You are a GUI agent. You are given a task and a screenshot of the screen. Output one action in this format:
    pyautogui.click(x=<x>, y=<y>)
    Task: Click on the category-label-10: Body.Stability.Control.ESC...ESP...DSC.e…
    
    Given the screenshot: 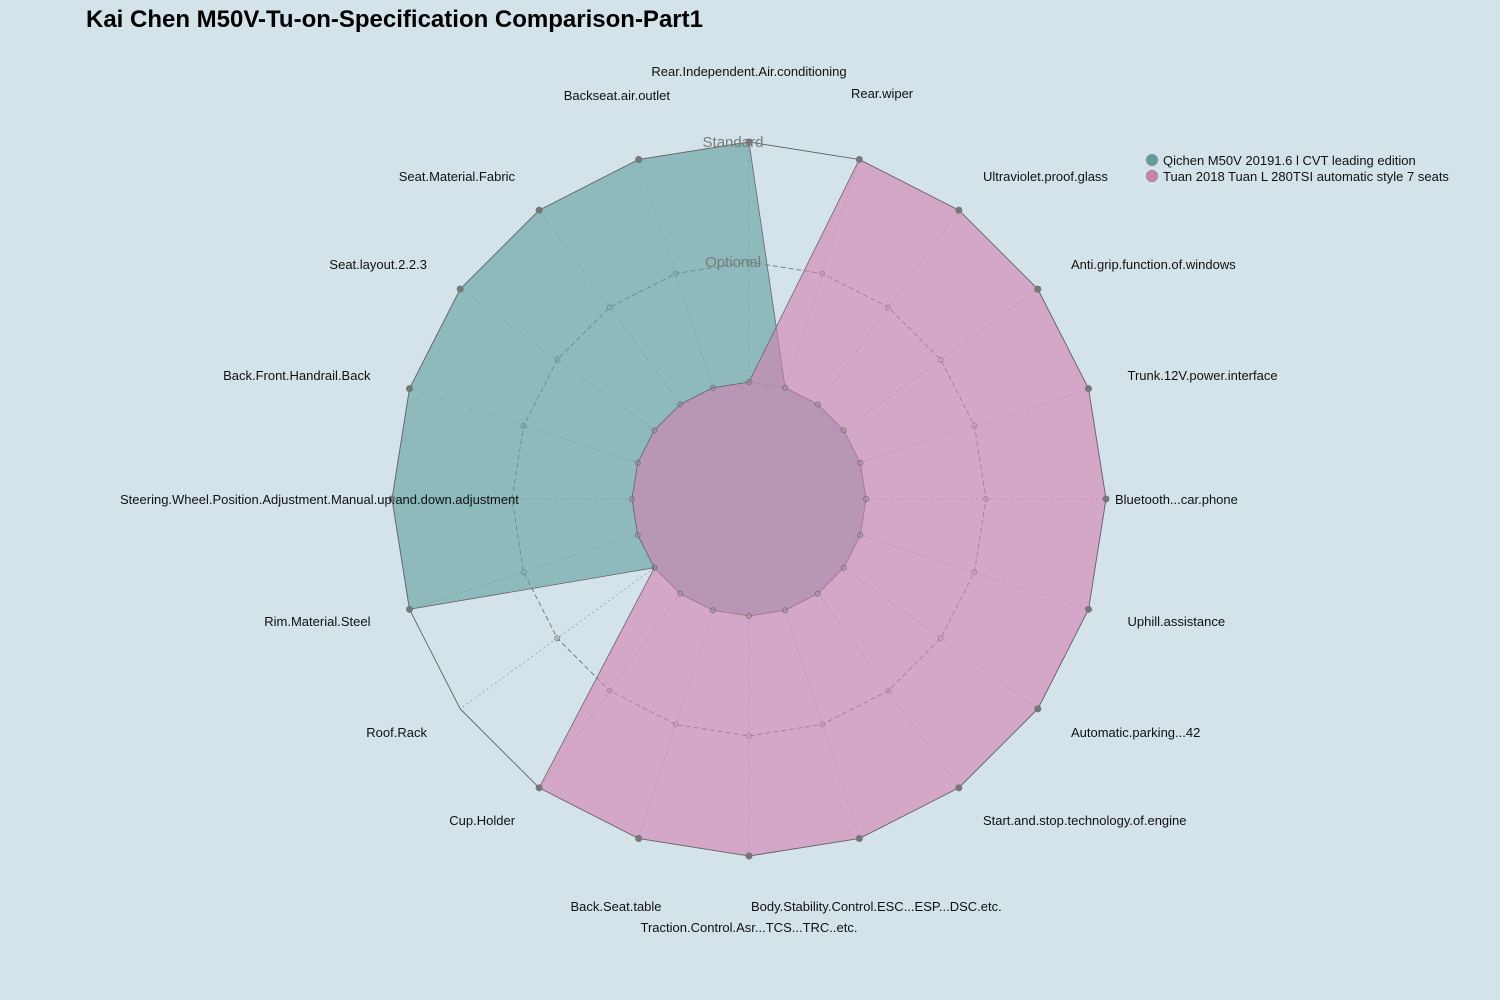 What is the action you would take?
    pyautogui.click(x=876, y=906)
    